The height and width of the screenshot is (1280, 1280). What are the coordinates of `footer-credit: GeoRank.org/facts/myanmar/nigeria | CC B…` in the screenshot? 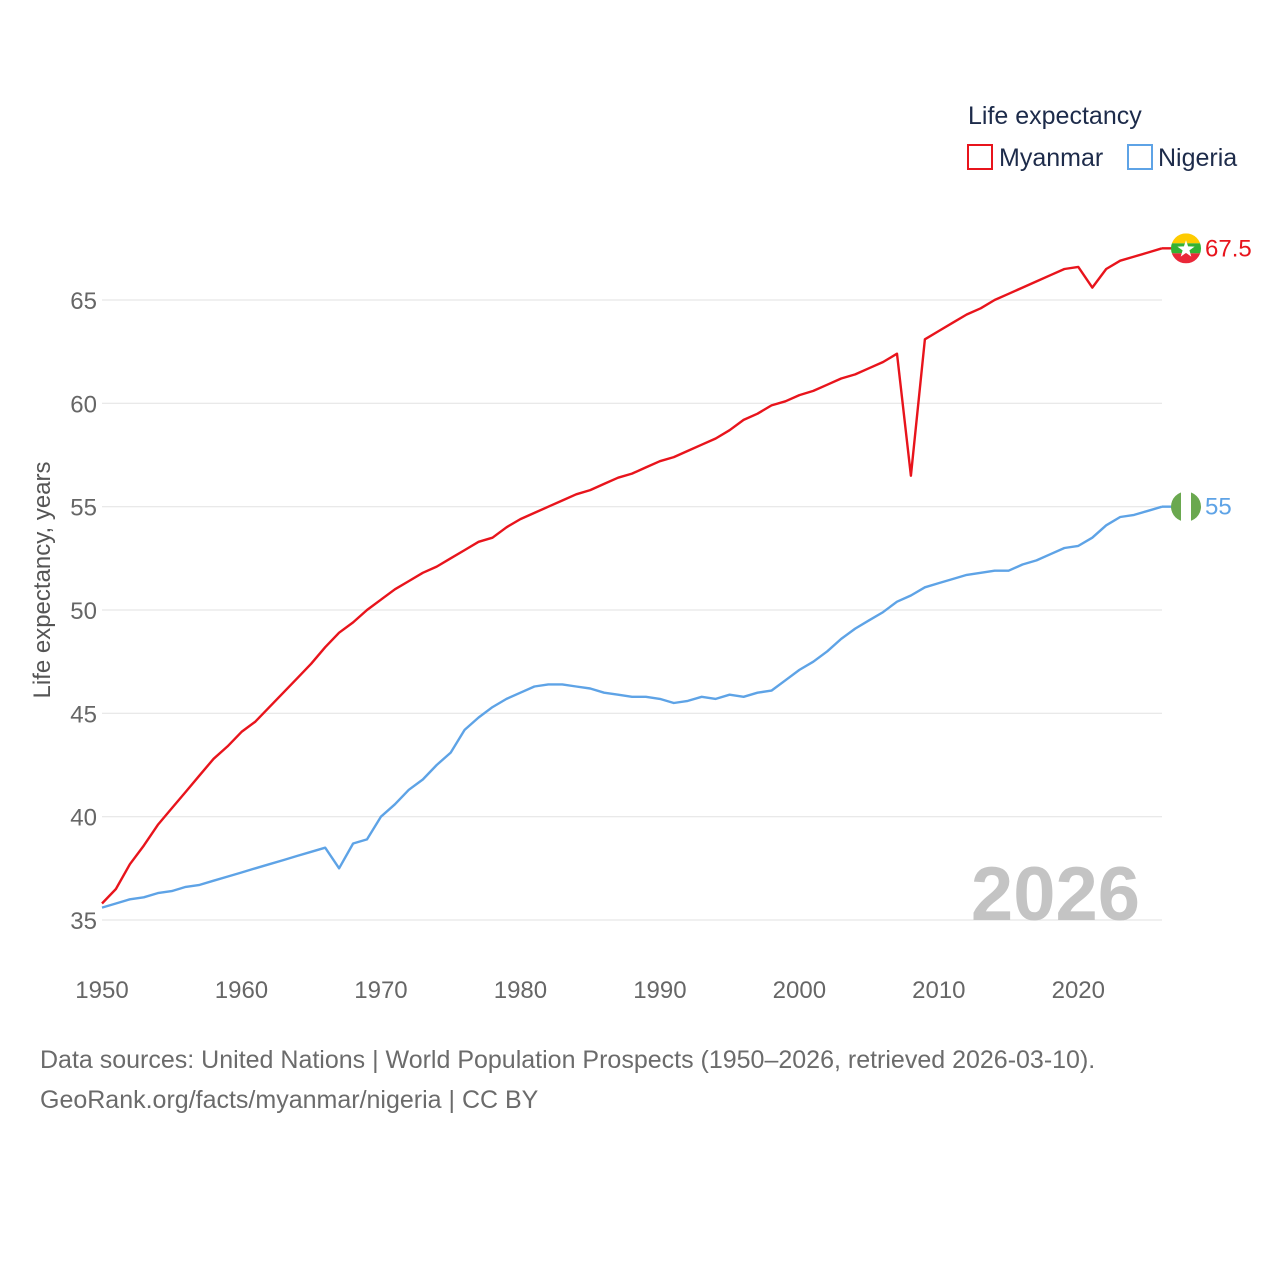 It's located at (289, 1100).